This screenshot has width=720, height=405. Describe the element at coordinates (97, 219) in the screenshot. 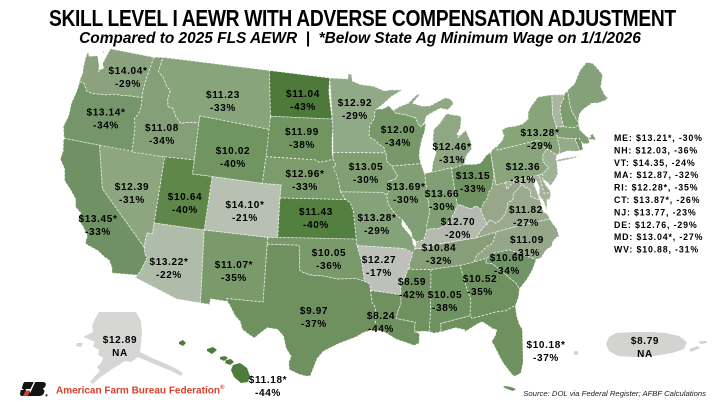

I see `svg-text: $13.45*` at that location.